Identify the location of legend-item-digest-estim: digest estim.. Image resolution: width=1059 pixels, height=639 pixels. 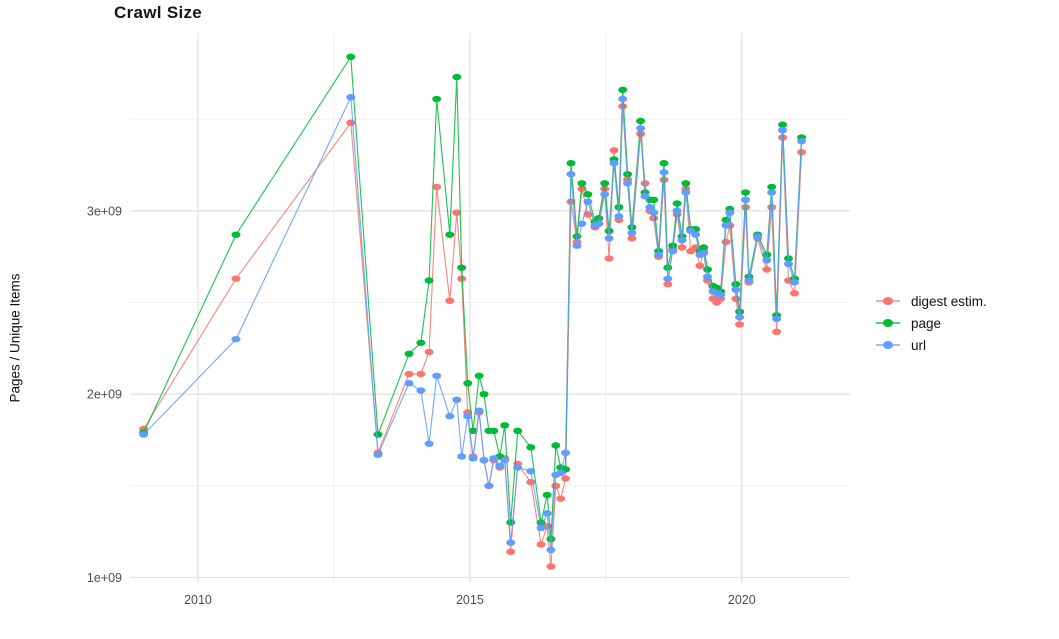
(931, 301).